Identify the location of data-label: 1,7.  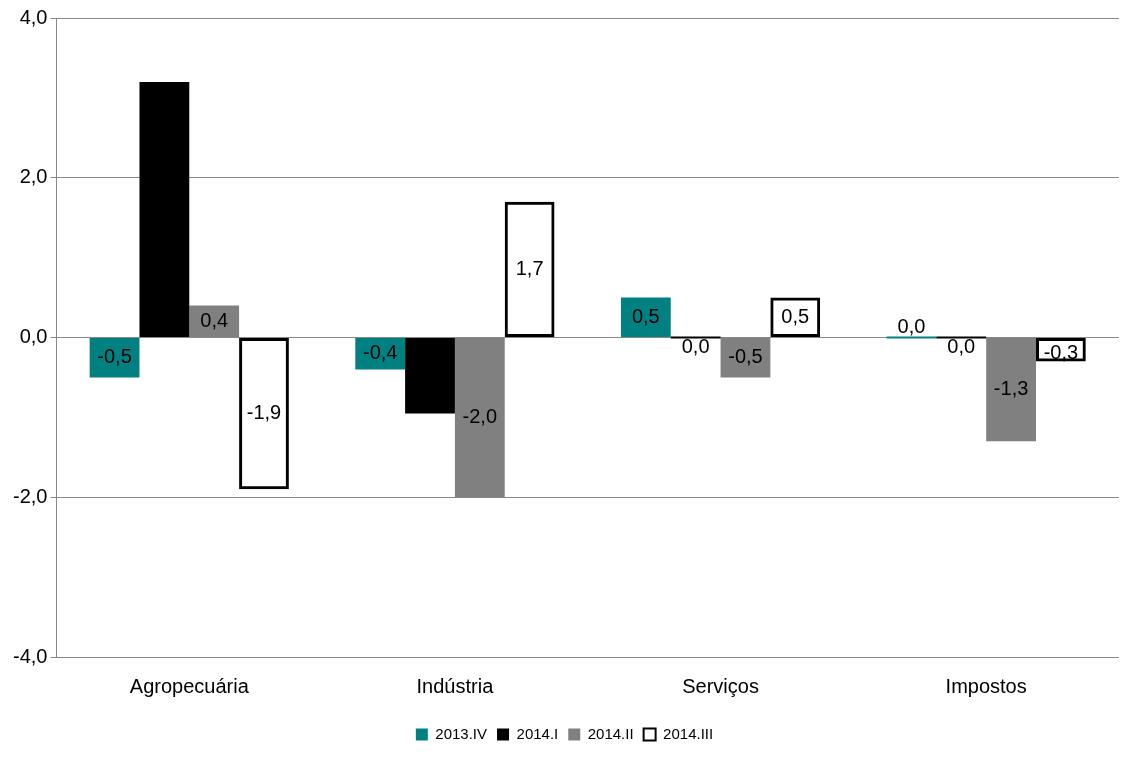
(529, 268).